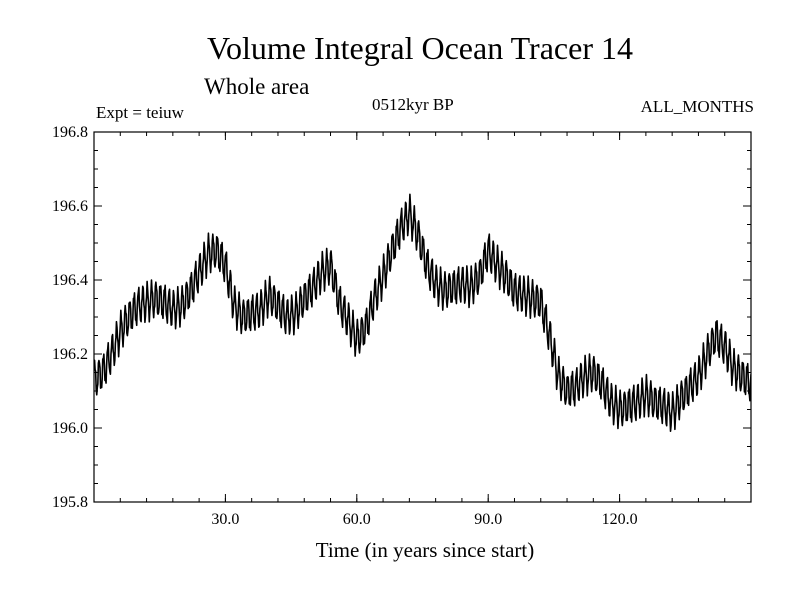 Image resolution: width=800 pixels, height=600 pixels. What do you see at coordinates (488, 519) in the screenshot?
I see `x-tick-label: 90.0` at bounding box center [488, 519].